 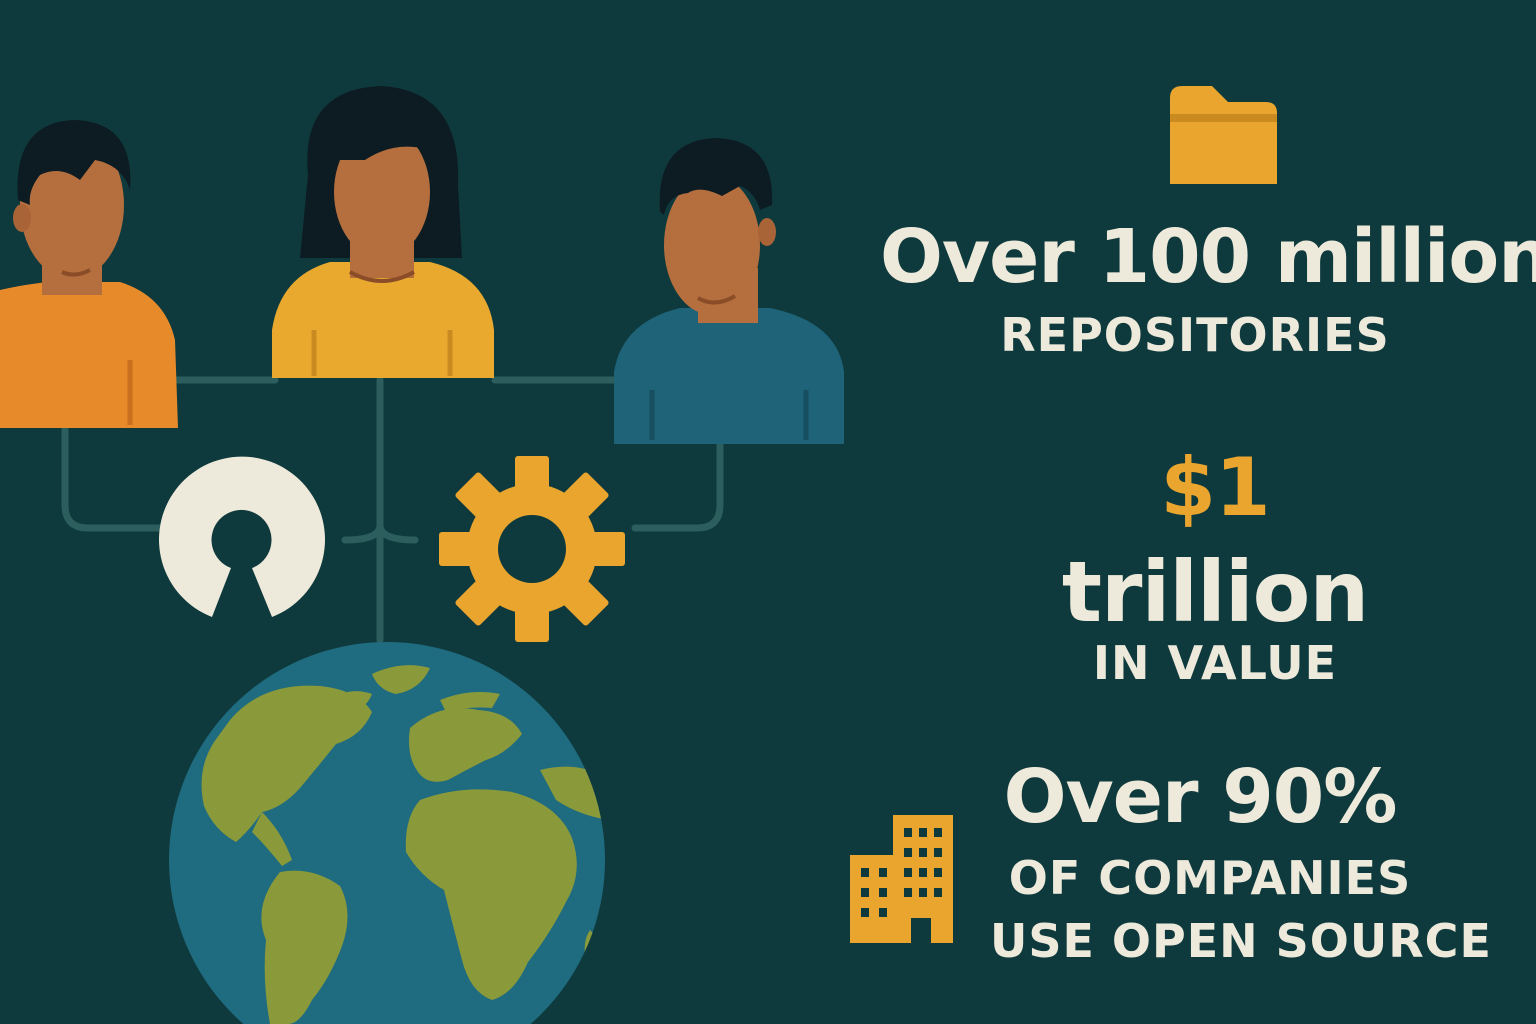 What do you see at coordinates (89, 274) in the screenshot?
I see `person-orange-icon` at bounding box center [89, 274].